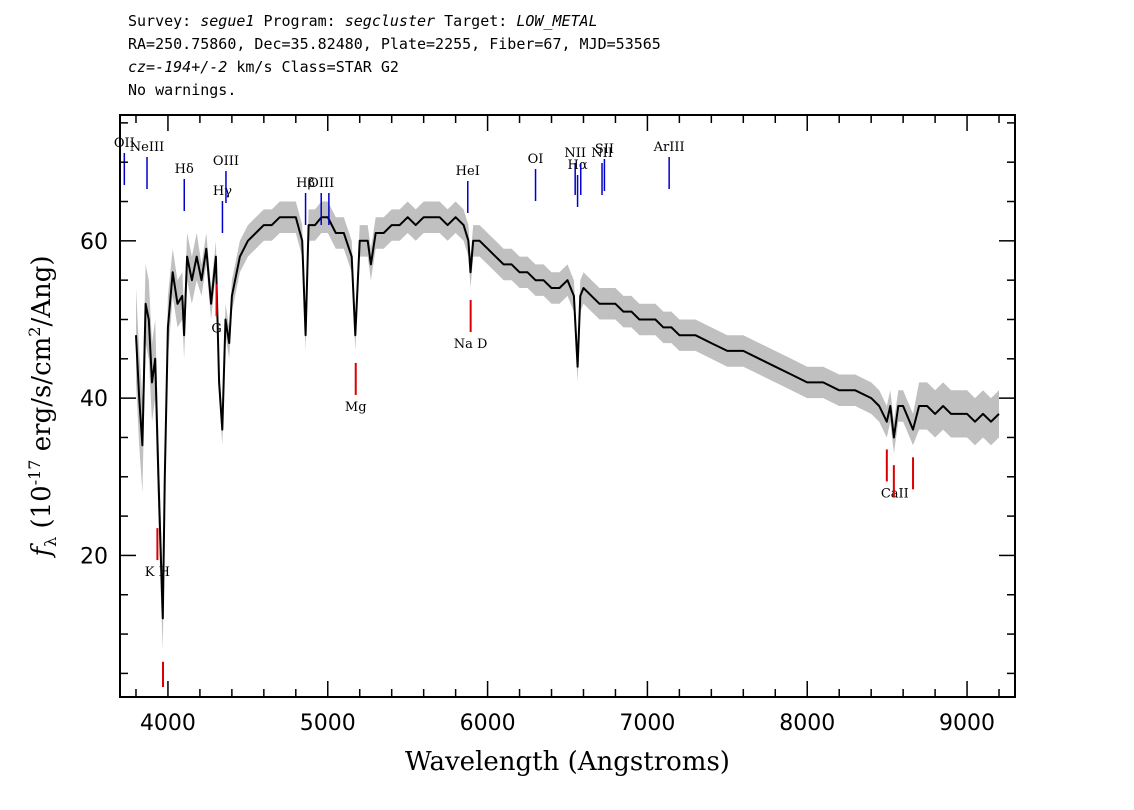 The image size is (1134, 810). I want to click on y-tick-label: 60, so click(94, 242).